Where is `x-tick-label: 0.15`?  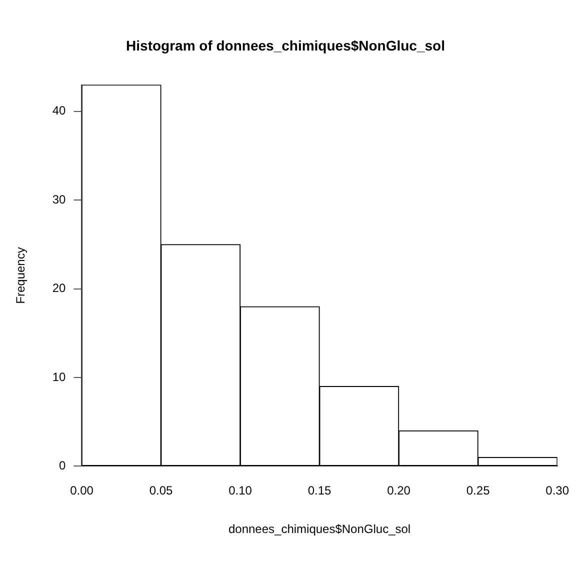
x-tick-label: 0.15 is located at coordinates (320, 491).